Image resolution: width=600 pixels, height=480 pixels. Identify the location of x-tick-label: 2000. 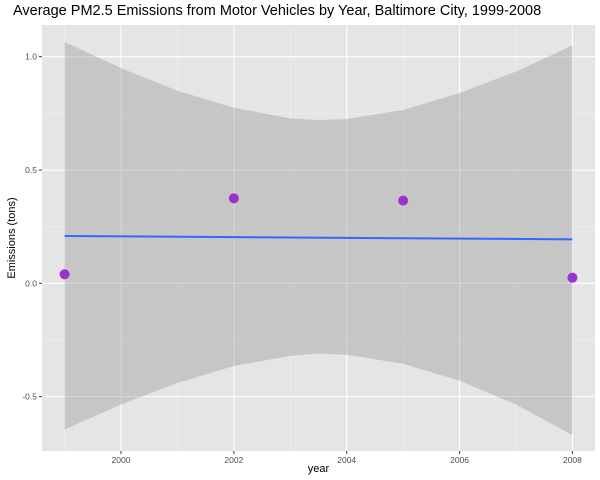
(121, 460).